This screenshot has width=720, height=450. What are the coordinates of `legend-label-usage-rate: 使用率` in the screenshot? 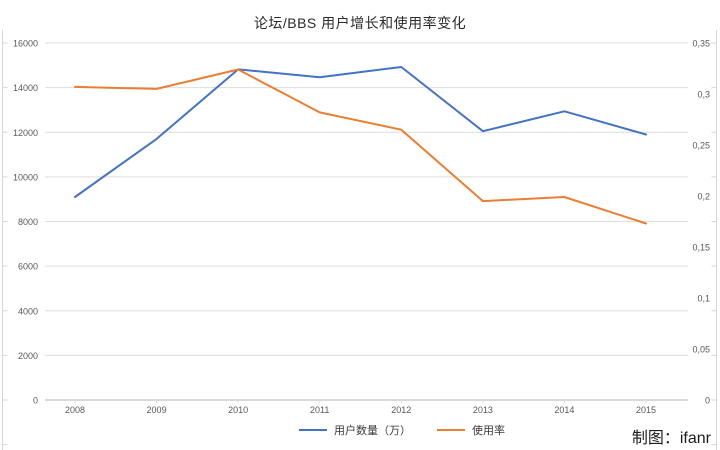 It's located at (488, 431).